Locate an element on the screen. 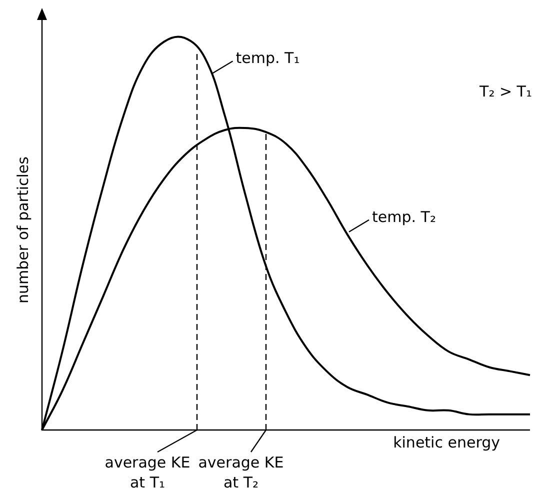 The image size is (544, 504). text: average KE at T₂ is located at coordinates (241, 472).